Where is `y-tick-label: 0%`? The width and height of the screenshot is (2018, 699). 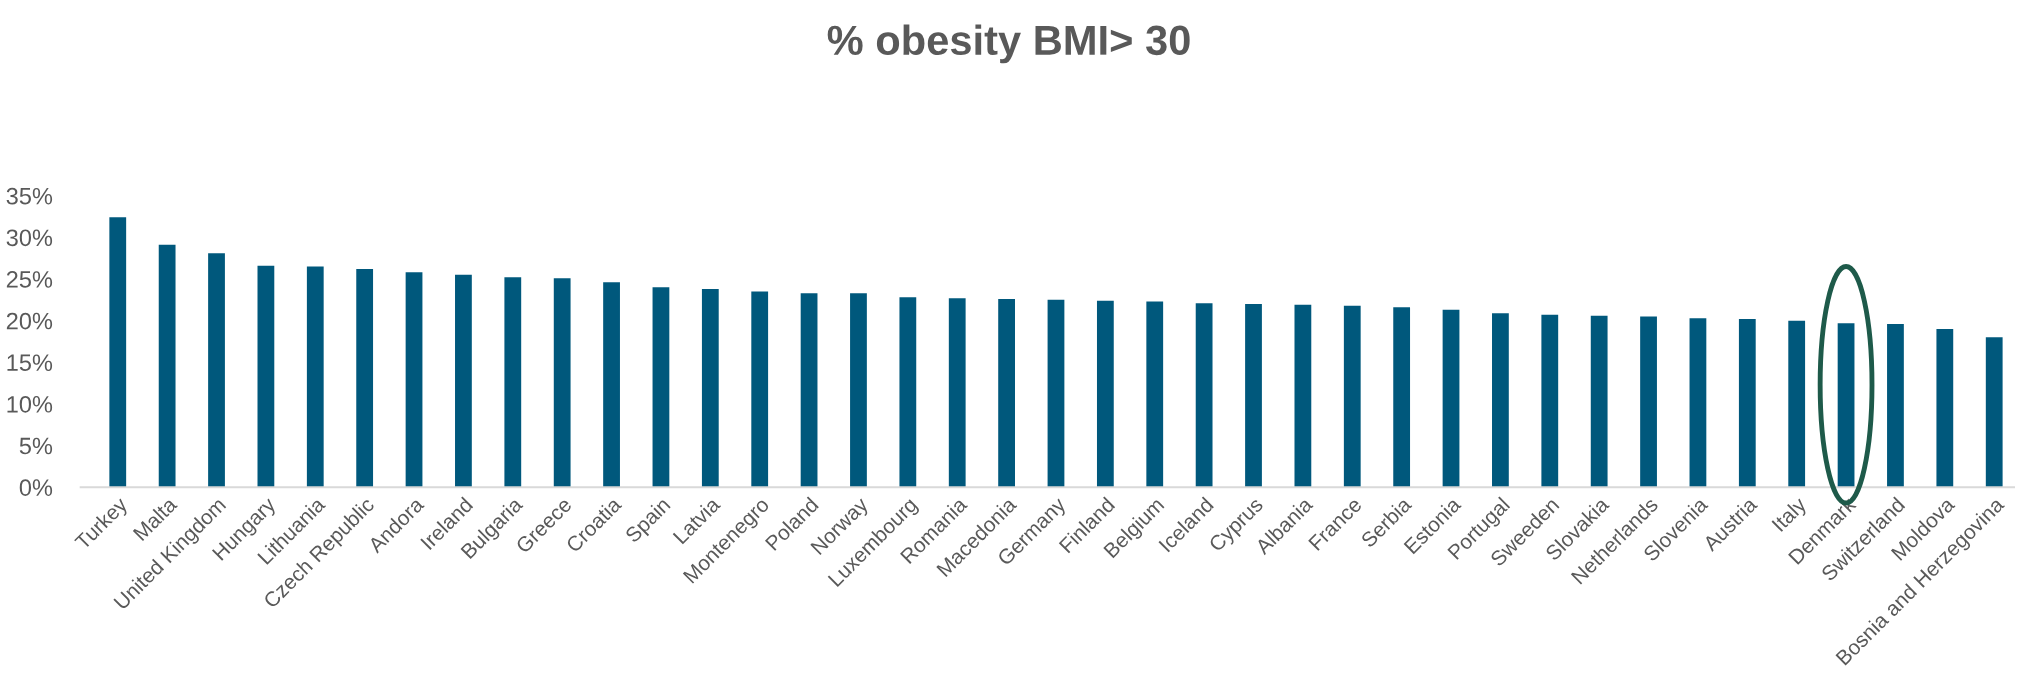 y-tick-label: 0% is located at coordinates (36, 487).